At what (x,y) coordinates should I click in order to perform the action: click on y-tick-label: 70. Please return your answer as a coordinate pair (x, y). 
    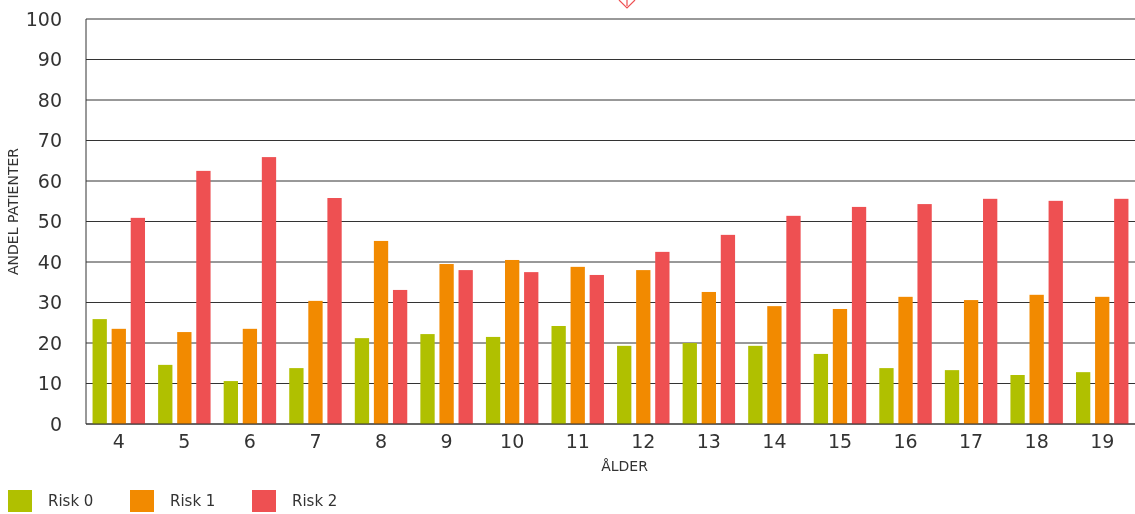
    Looking at the image, I should click on (49, 140).